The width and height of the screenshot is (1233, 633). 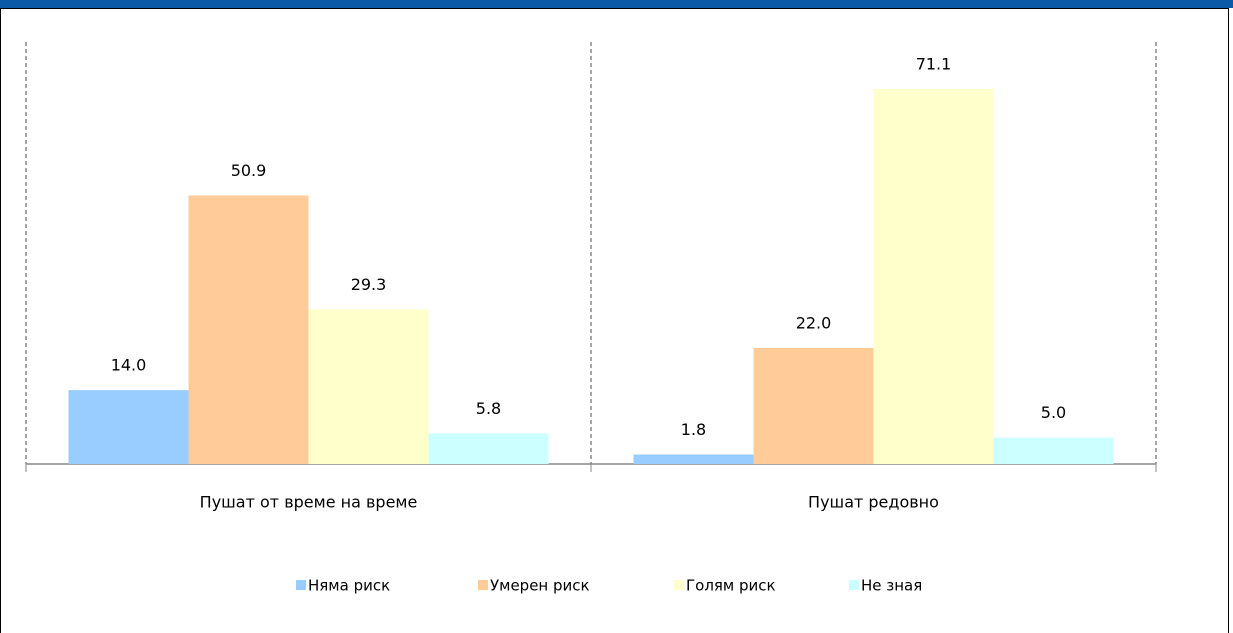 What do you see at coordinates (891, 586) in the screenshot?
I see `legend-label: Не зная` at bounding box center [891, 586].